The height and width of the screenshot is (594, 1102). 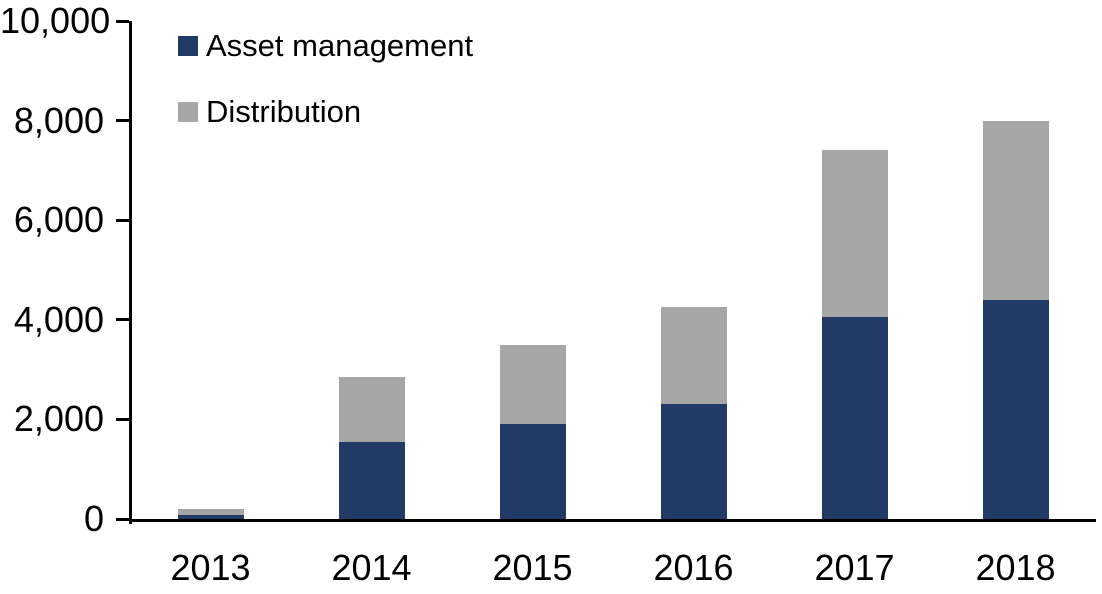 I want to click on bar-2016-asset-management, so click(x=693, y=461).